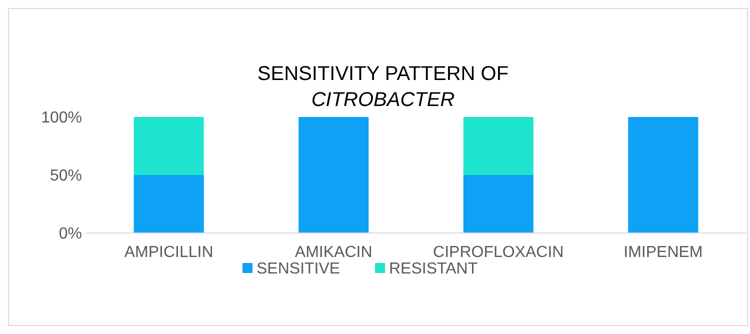 The width and height of the screenshot is (750, 334). Describe the element at coordinates (298, 269) in the screenshot. I see `legend-label: SENSITIVE` at that location.